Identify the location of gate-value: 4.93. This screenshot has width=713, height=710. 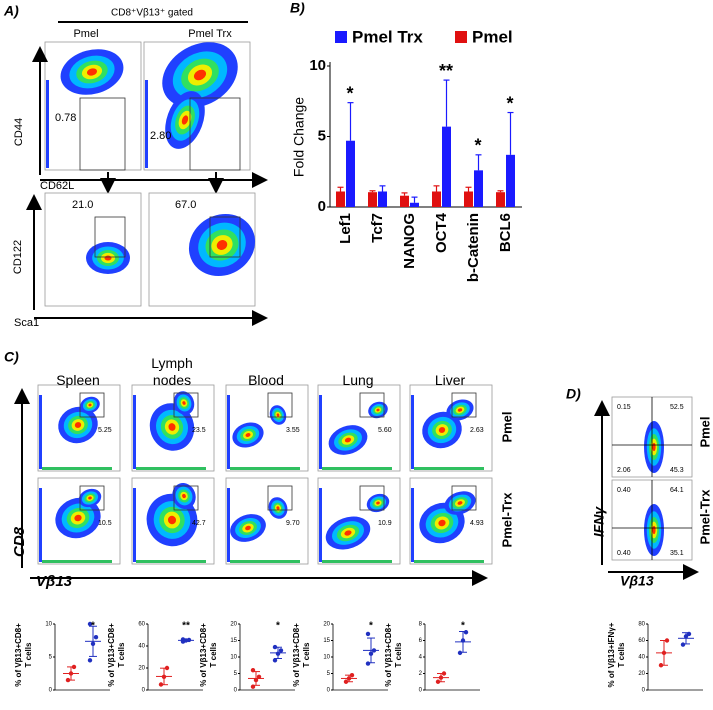
(477, 523).